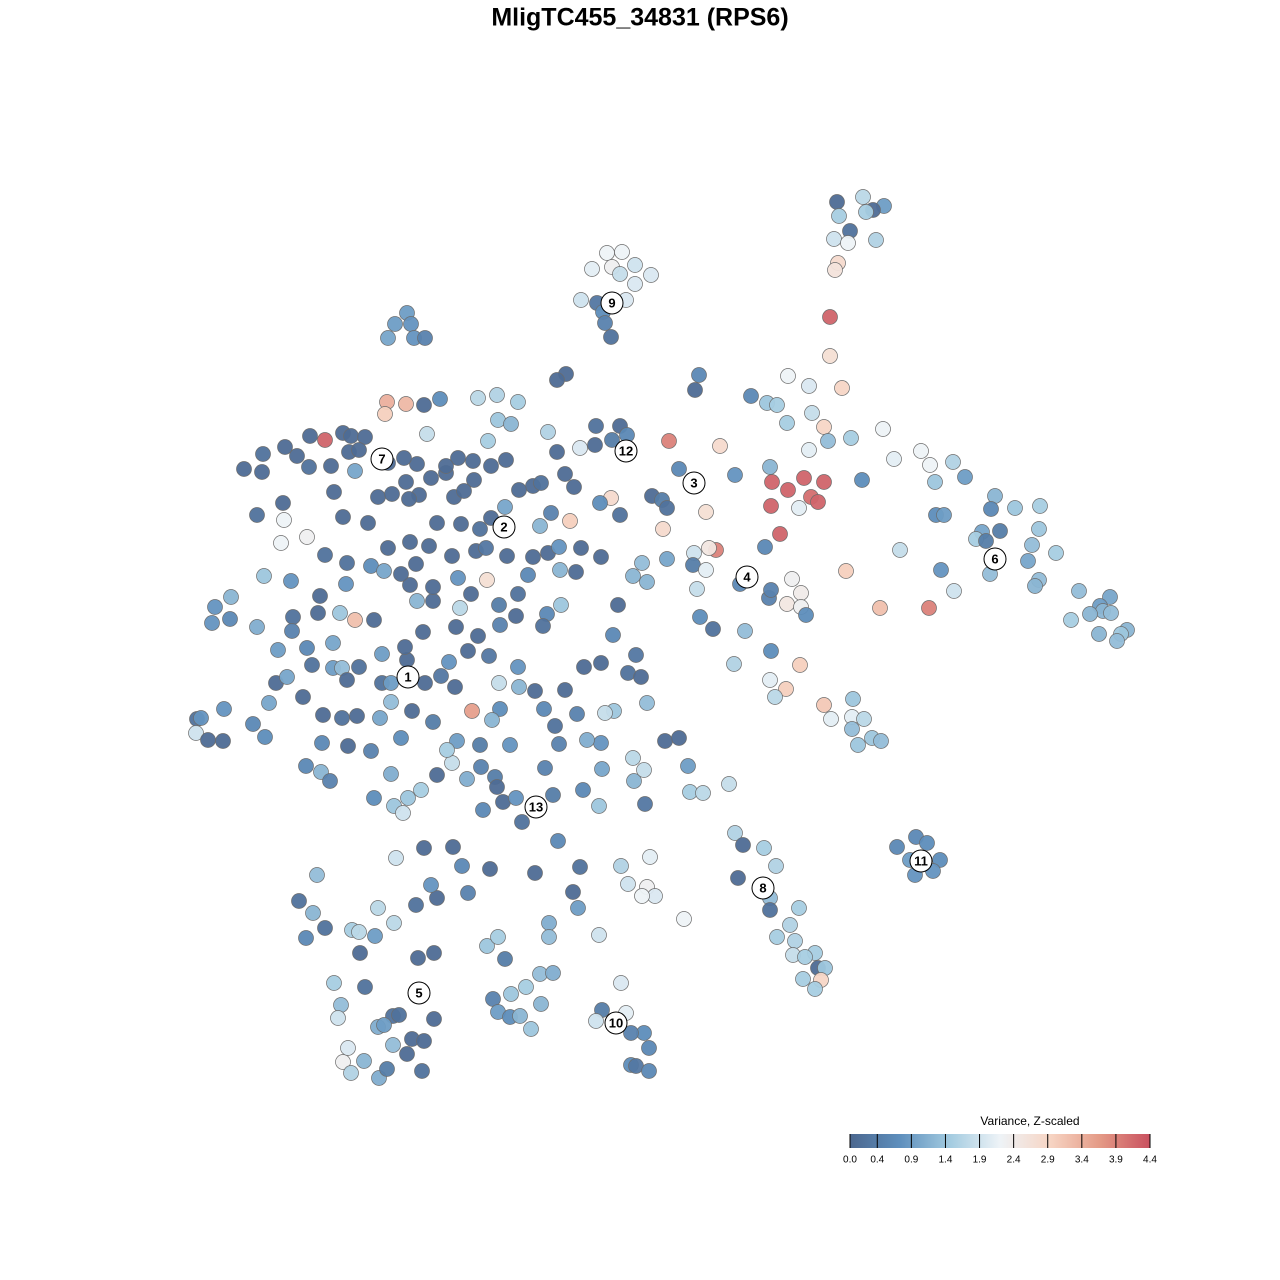  What do you see at coordinates (536, 806) in the screenshot?
I see `cluster-label: 13` at bounding box center [536, 806].